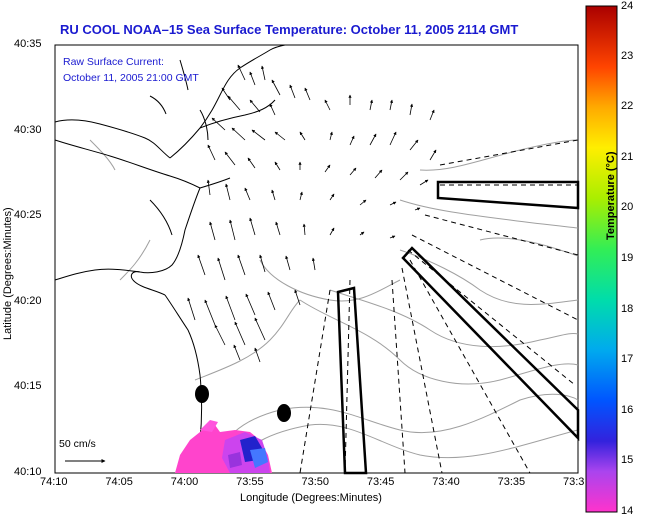 Image resolution: width=651 pixels, height=519 pixels. I want to click on colorbar-tick-label: 19, so click(627, 258).